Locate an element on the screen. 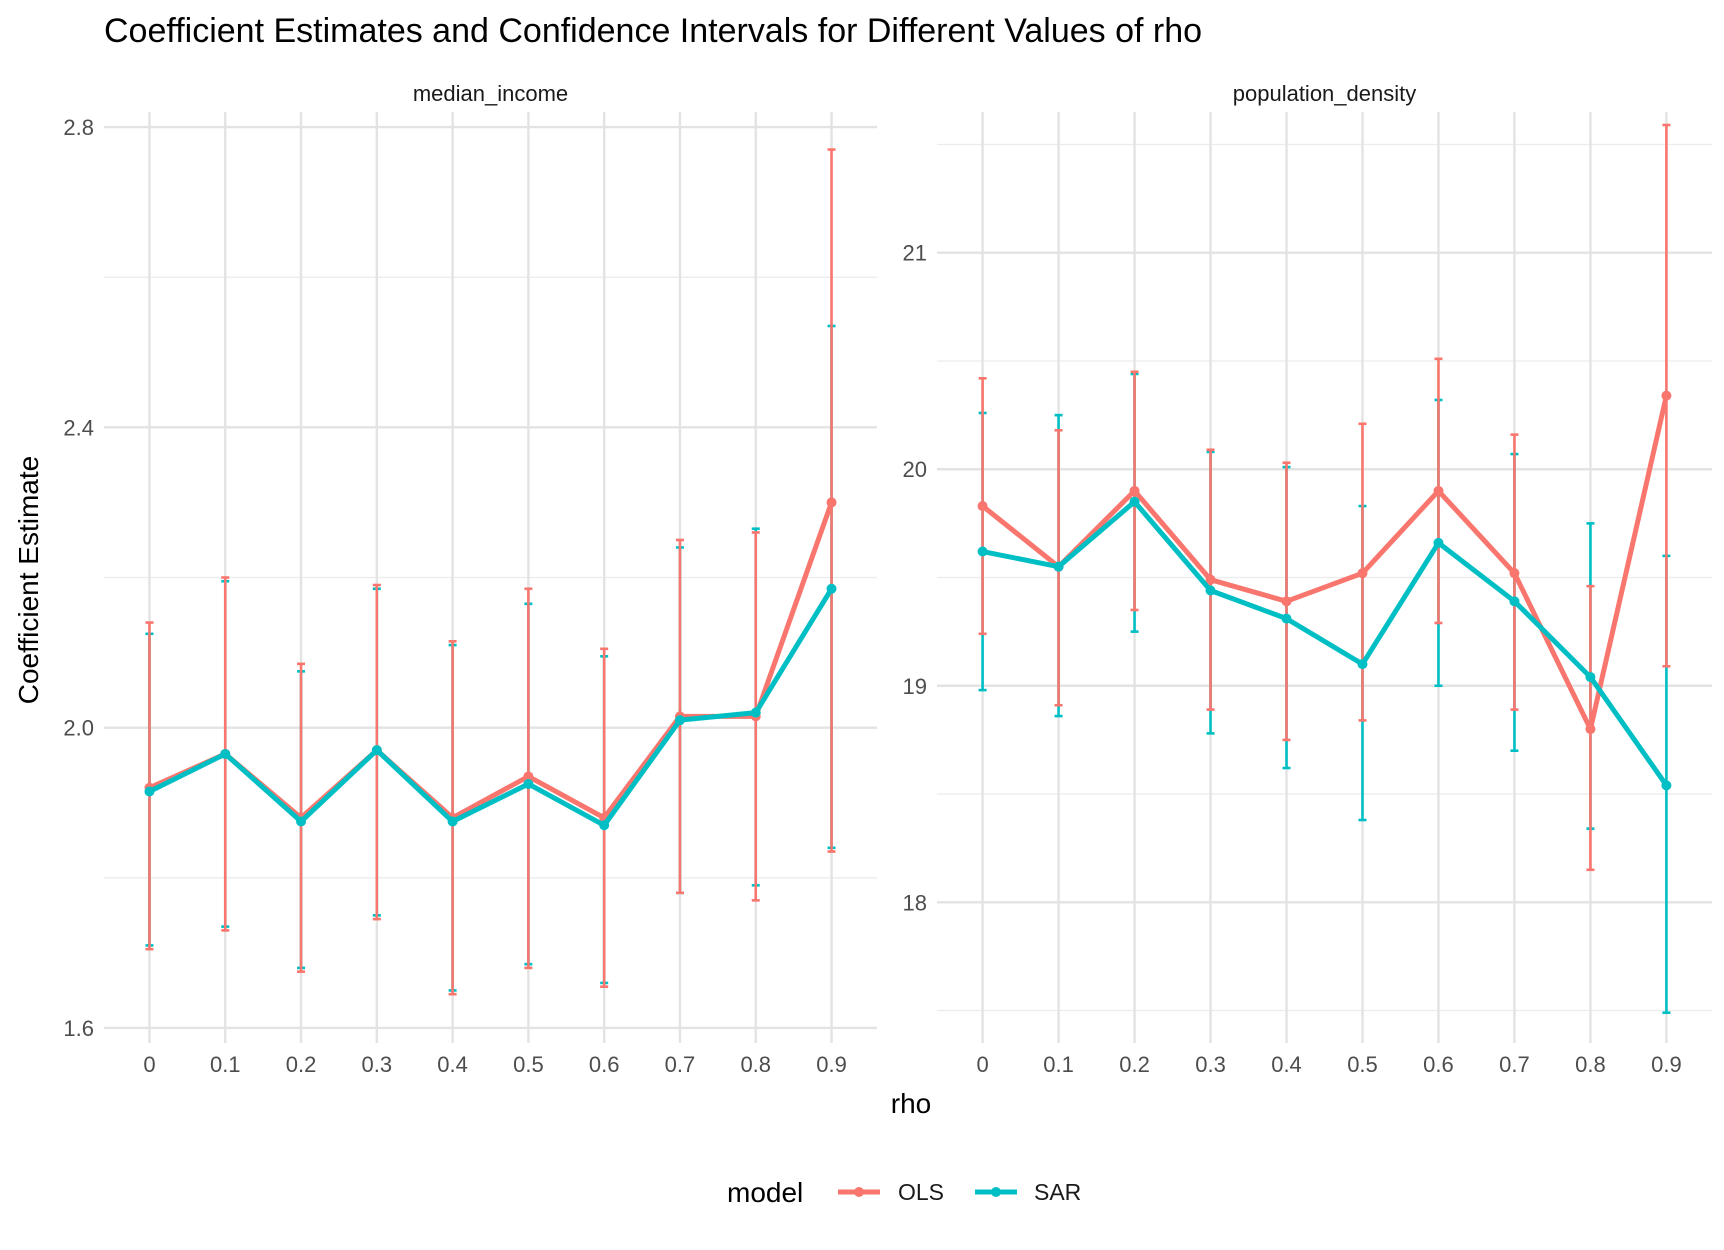 The width and height of the screenshot is (1724, 1250). legend: model OLS SAR is located at coordinates (904, 1192).